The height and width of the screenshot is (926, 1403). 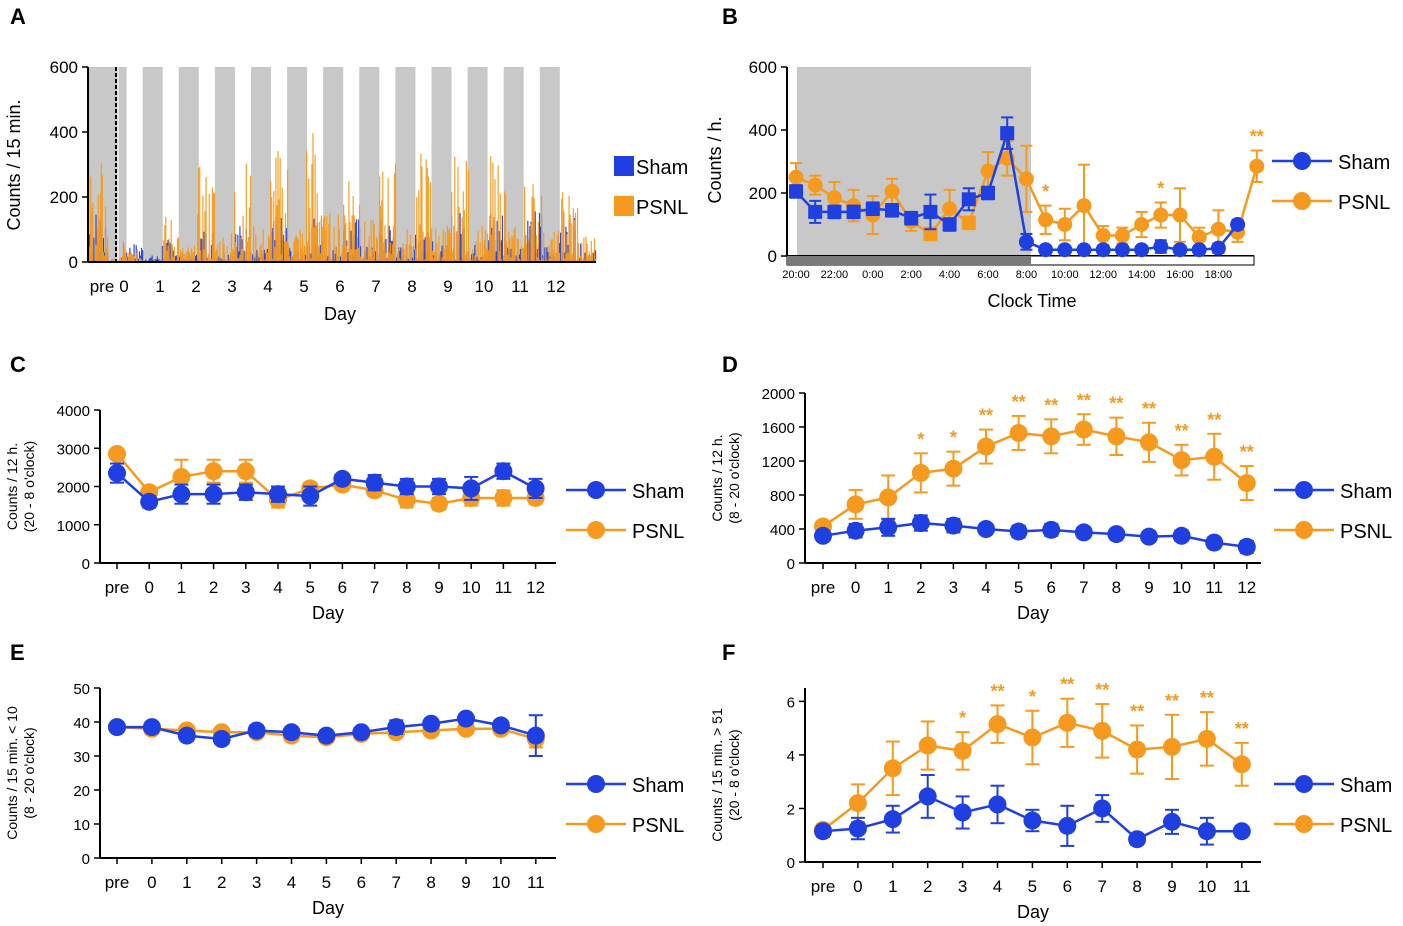 I want to click on panel-c-y-tick-label: 4000, so click(x=73, y=411).